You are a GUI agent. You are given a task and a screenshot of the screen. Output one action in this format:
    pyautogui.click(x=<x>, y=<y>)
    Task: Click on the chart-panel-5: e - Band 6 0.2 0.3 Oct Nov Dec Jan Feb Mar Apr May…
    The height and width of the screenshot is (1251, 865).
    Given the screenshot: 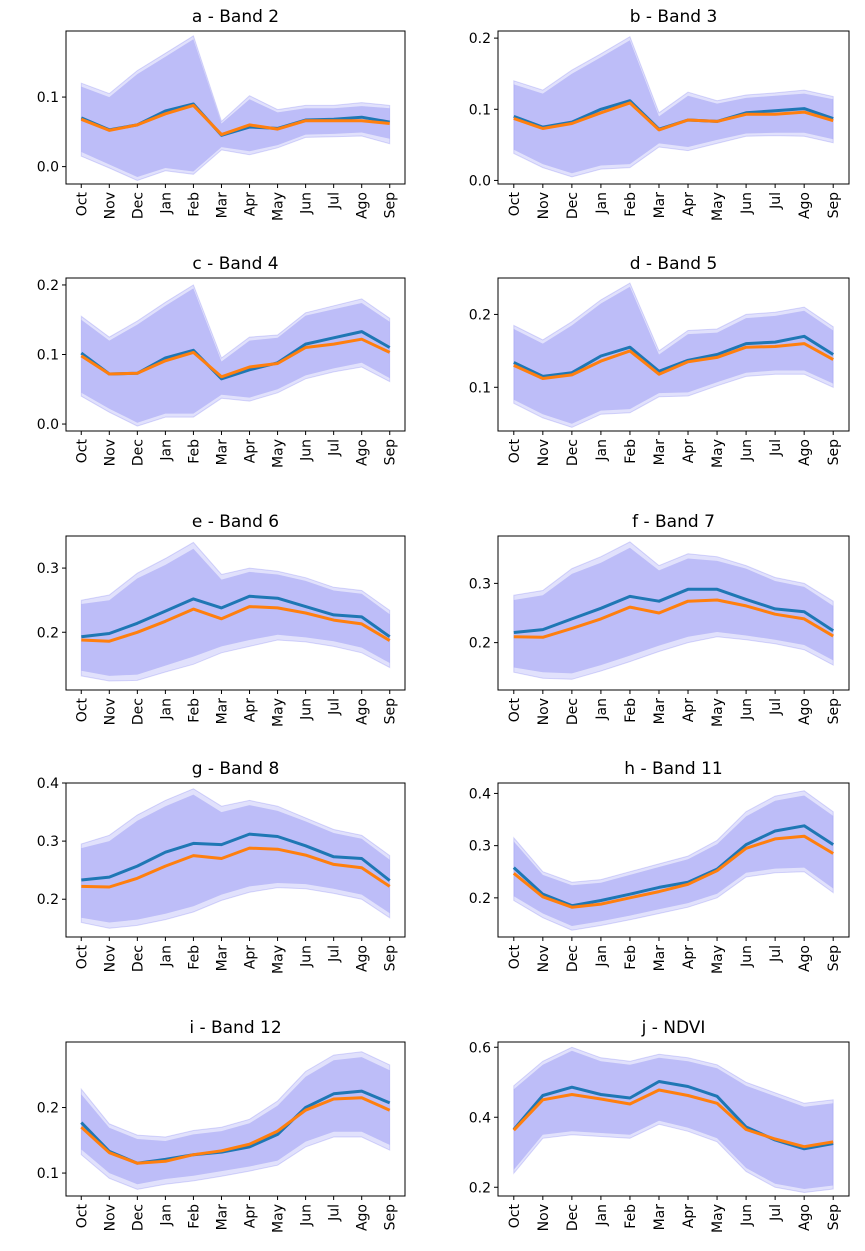 What is the action you would take?
    pyautogui.click(x=221, y=619)
    